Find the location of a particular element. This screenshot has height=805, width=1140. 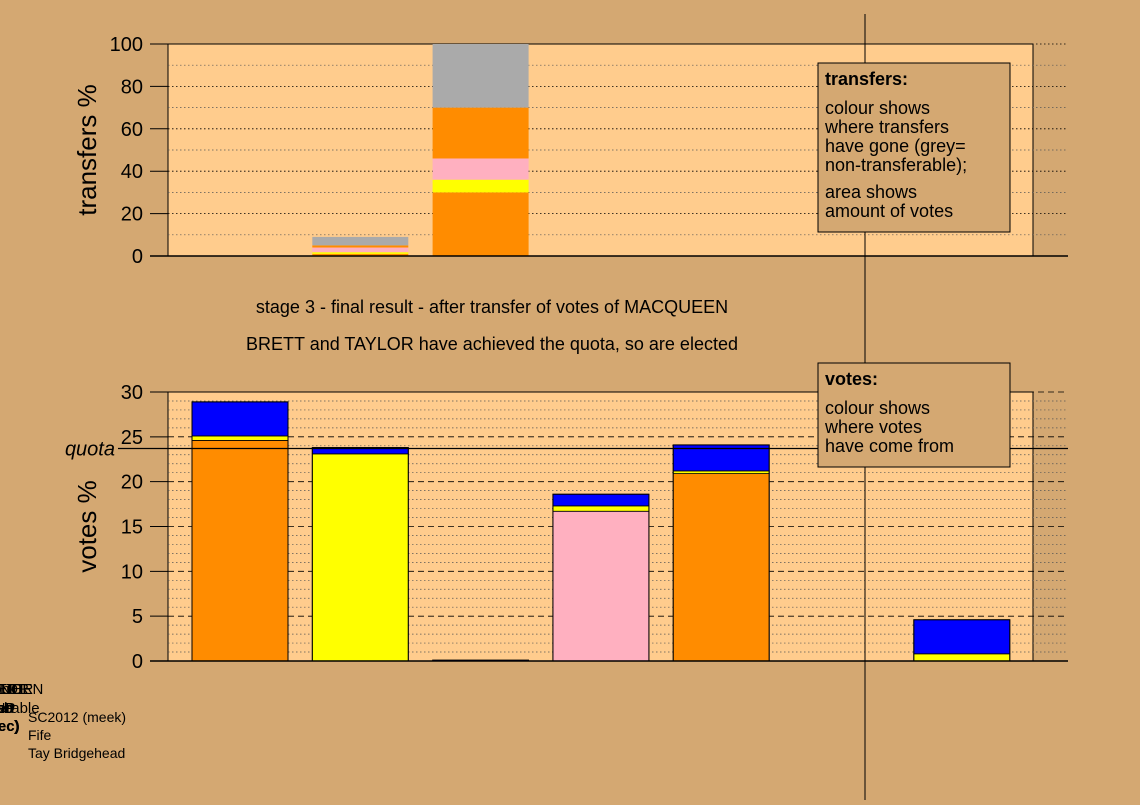

legend-transfers-line: have gone (grey= is located at coordinates (895, 146).